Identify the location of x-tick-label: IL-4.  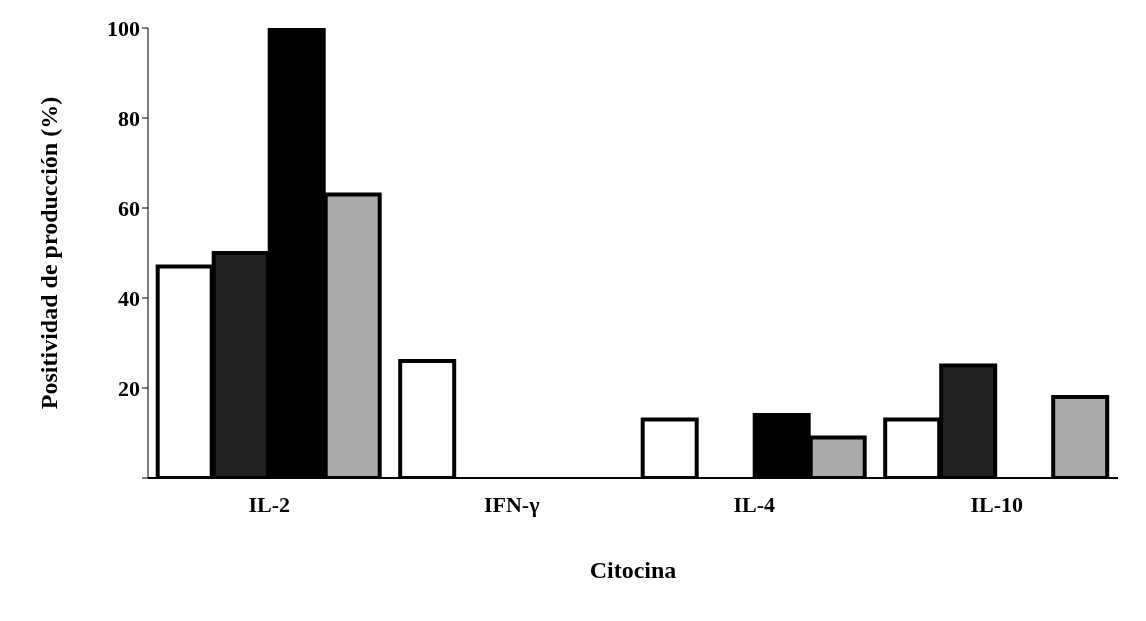
(754, 504).